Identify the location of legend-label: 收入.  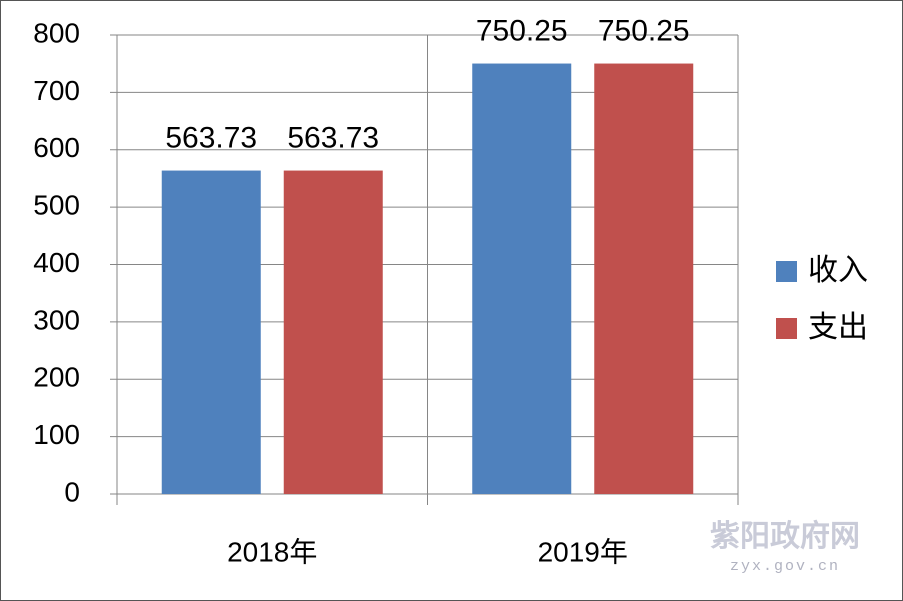
(838, 270).